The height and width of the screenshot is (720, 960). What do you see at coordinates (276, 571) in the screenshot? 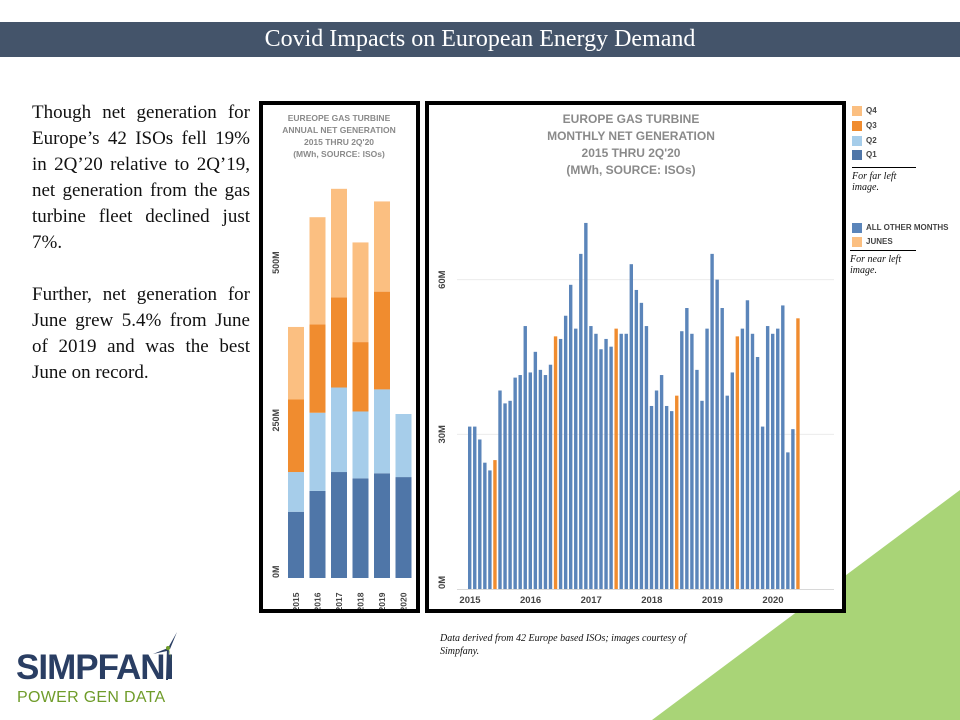
I see `annual-y-tick-label: 0M` at bounding box center [276, 571].